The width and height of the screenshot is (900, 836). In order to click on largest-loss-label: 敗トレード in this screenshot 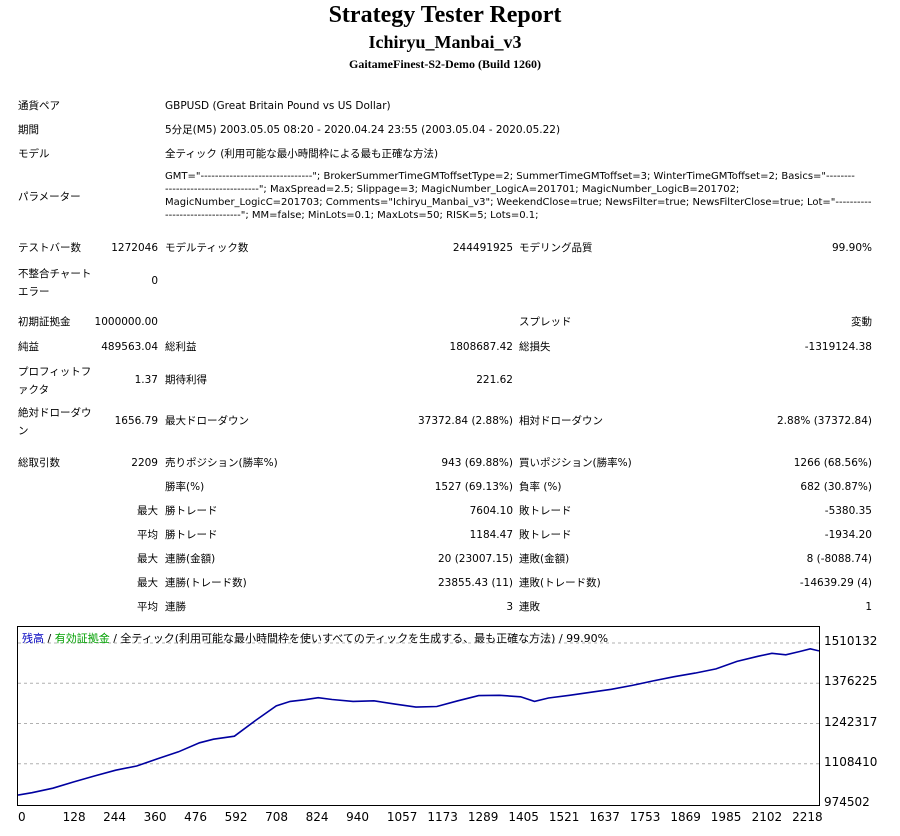, I will do `click(545, 511)`.